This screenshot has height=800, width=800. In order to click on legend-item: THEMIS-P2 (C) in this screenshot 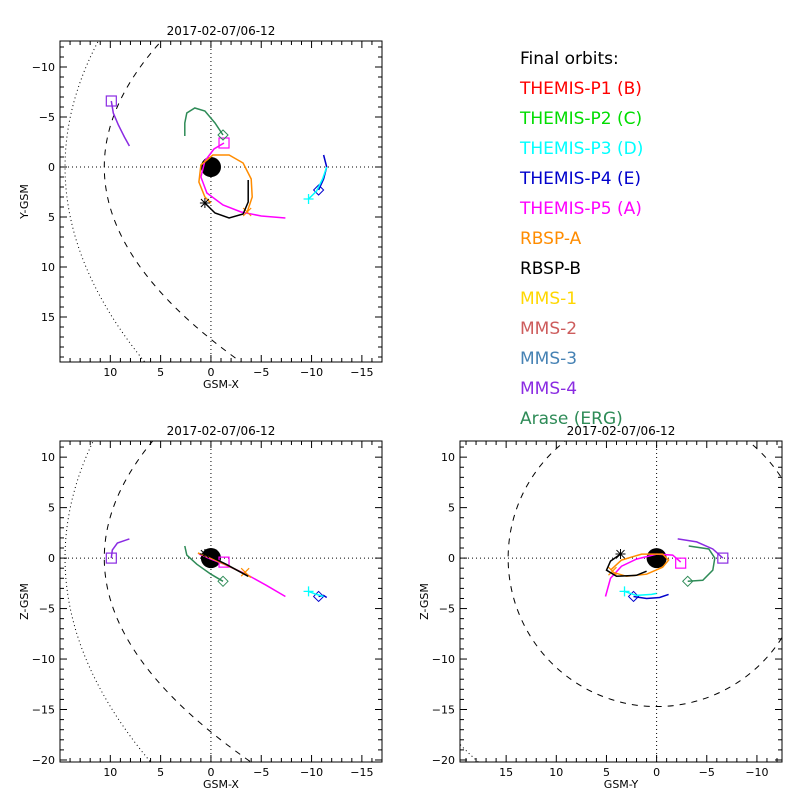, I will do `click(580, 119)`.